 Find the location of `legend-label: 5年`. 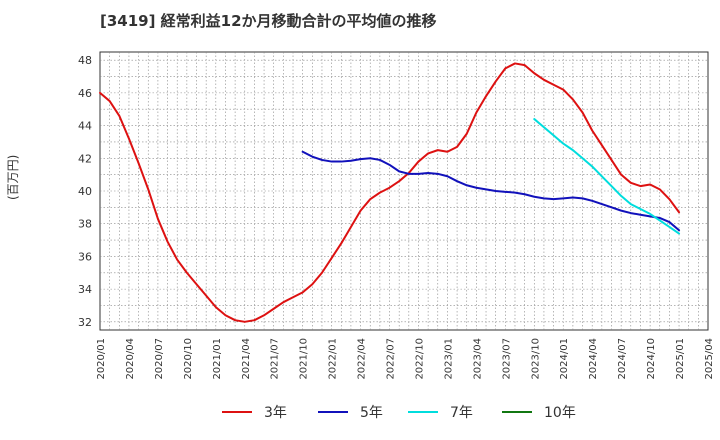

legend-label: 5年 is located at coordinates (371, 413).